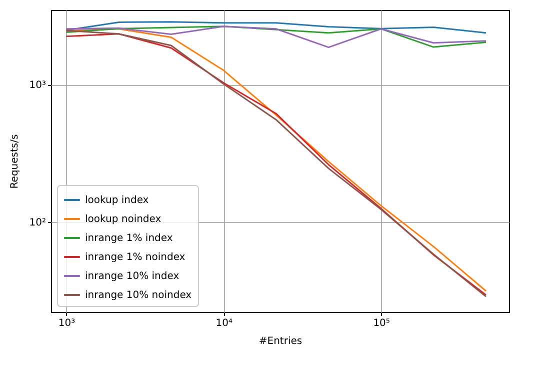  Describe the element at coordinates (117, 200) in the screenshot. I see `legend-label: lookup index` at that location.